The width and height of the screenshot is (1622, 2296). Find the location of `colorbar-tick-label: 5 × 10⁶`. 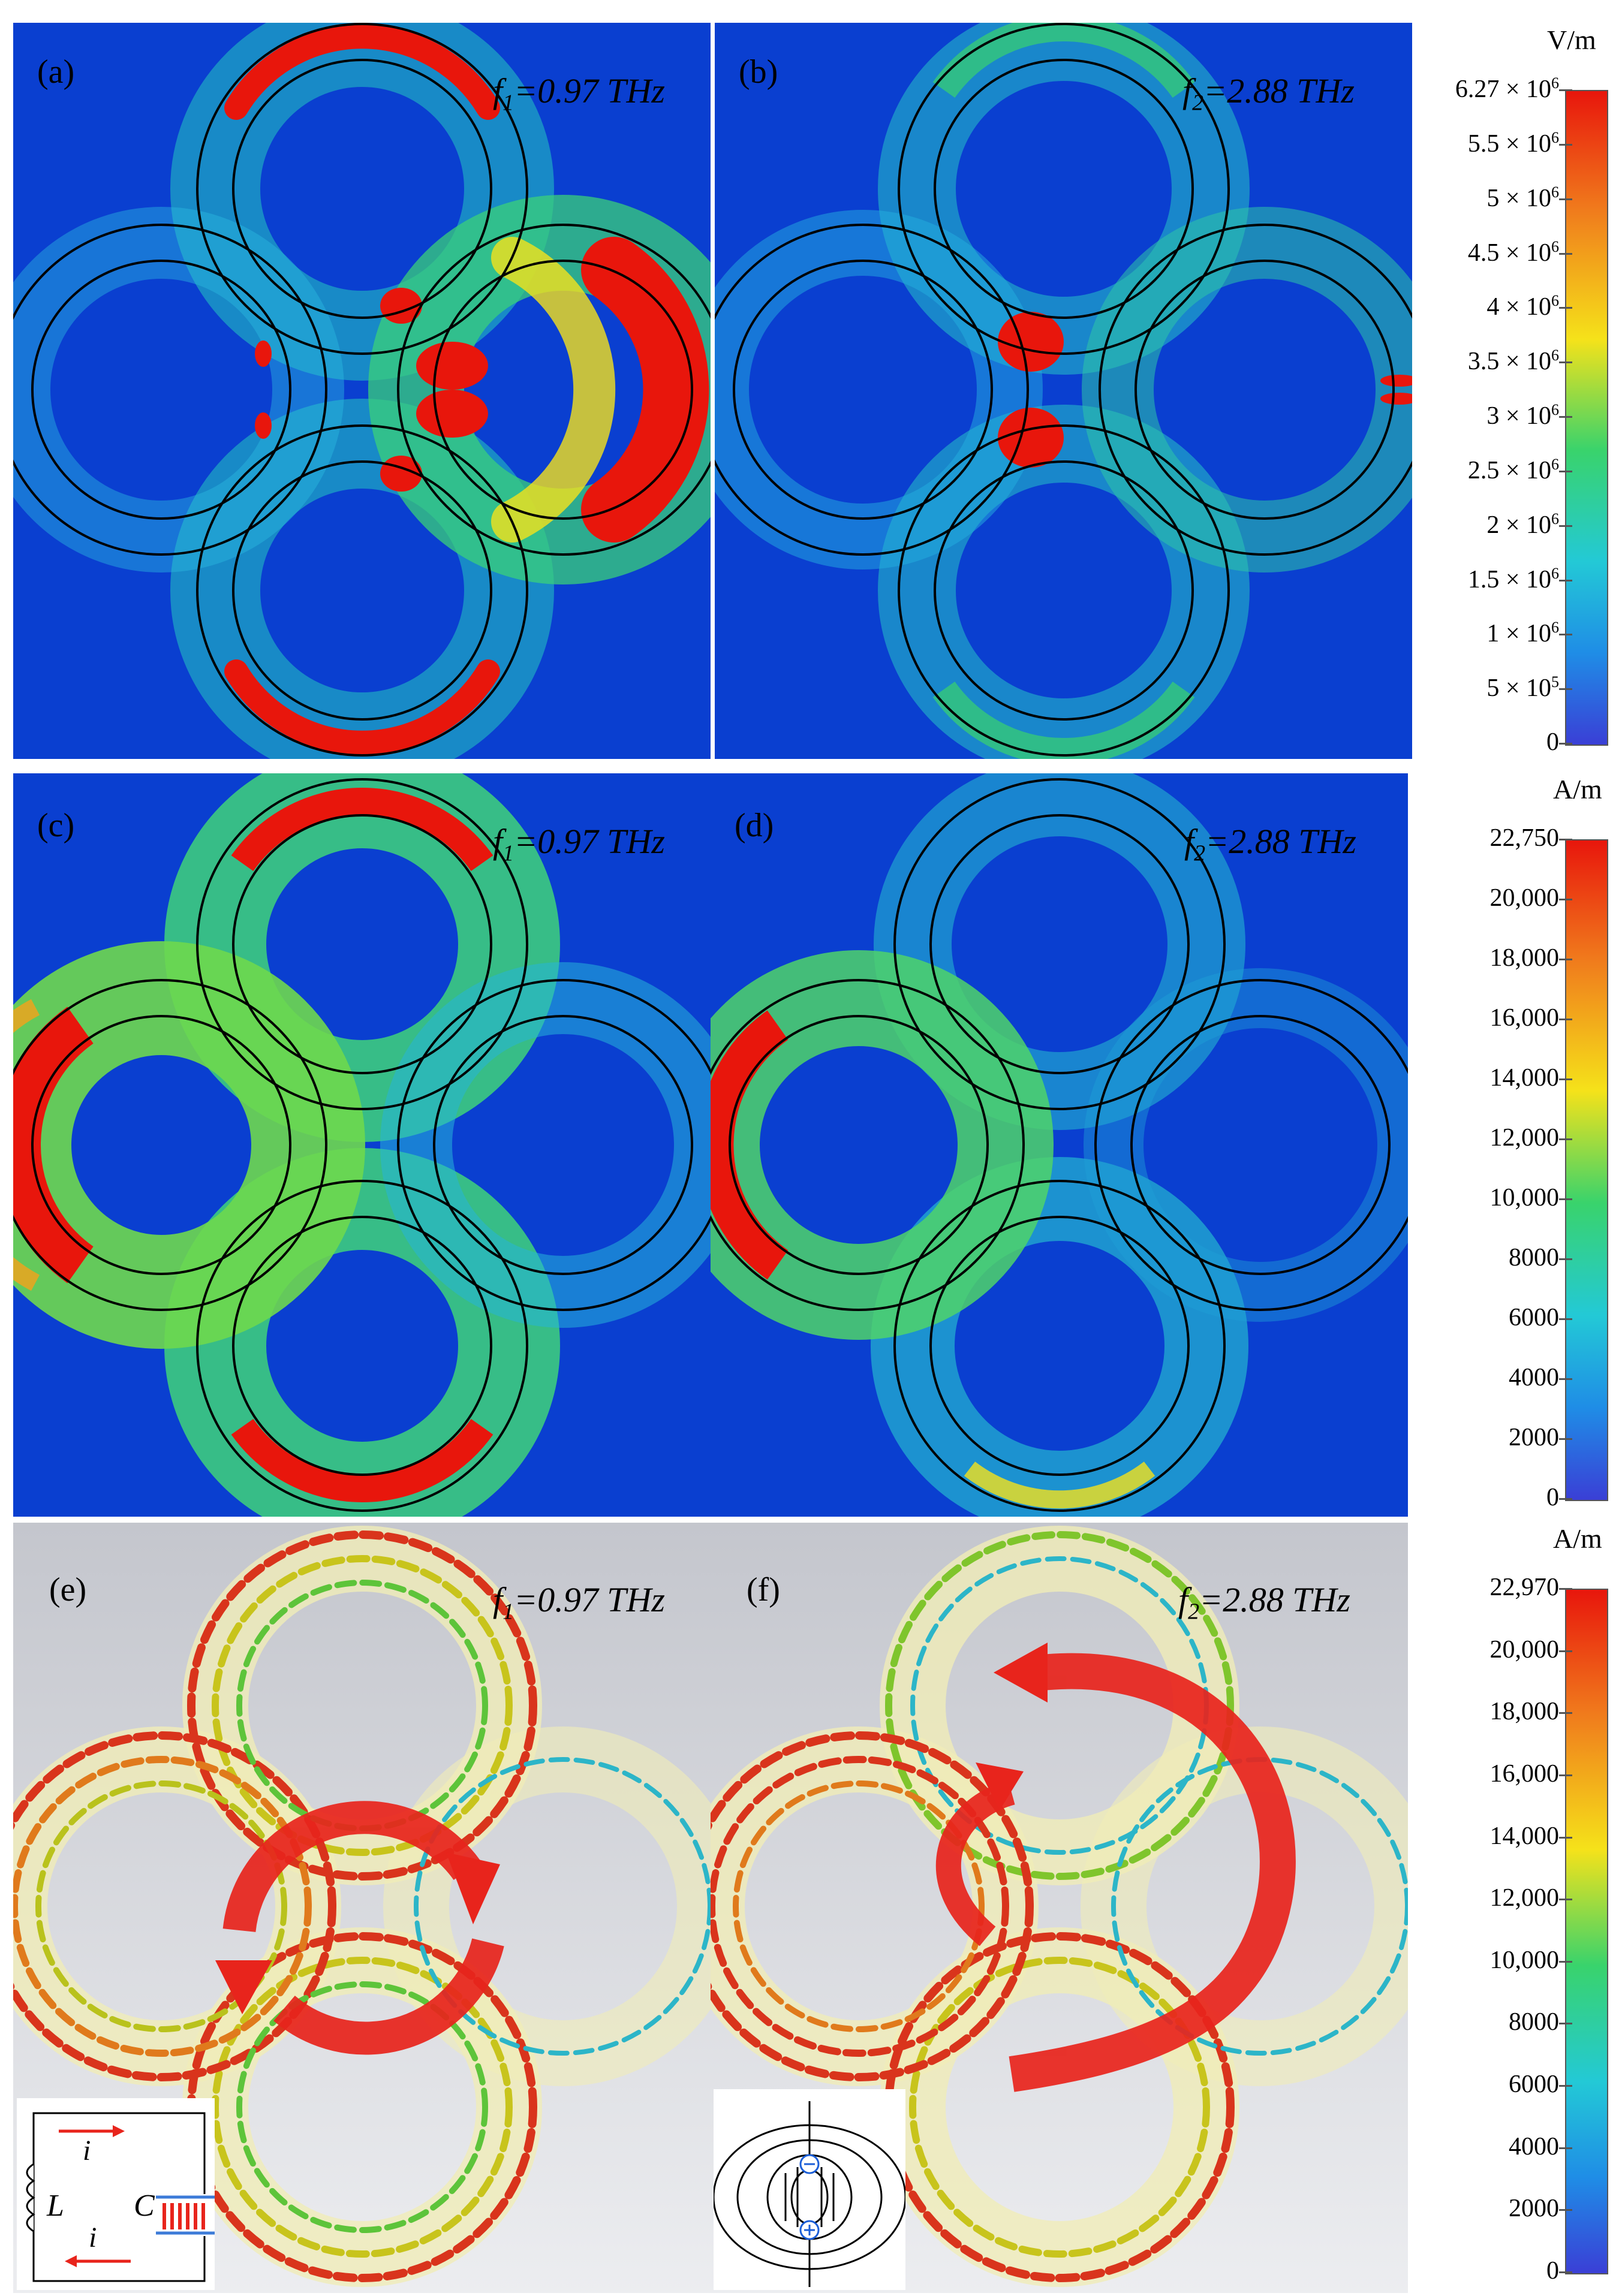

colorbar-tick-label: 5 × 10⁶ is located at coordinates (1522, 198).